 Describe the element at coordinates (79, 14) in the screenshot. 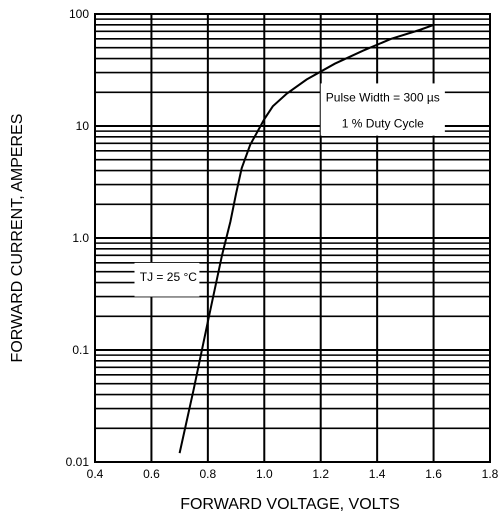

I see `y-tick-label: 100` at that location.